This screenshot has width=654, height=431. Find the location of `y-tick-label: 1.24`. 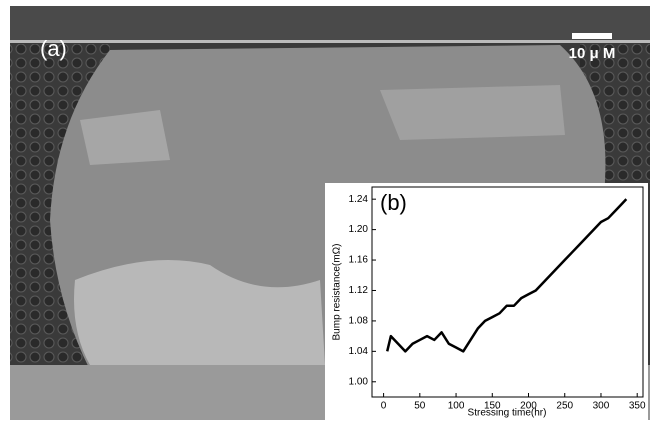

y-tick-label: 1.24 is located at coordinates (359, 199).